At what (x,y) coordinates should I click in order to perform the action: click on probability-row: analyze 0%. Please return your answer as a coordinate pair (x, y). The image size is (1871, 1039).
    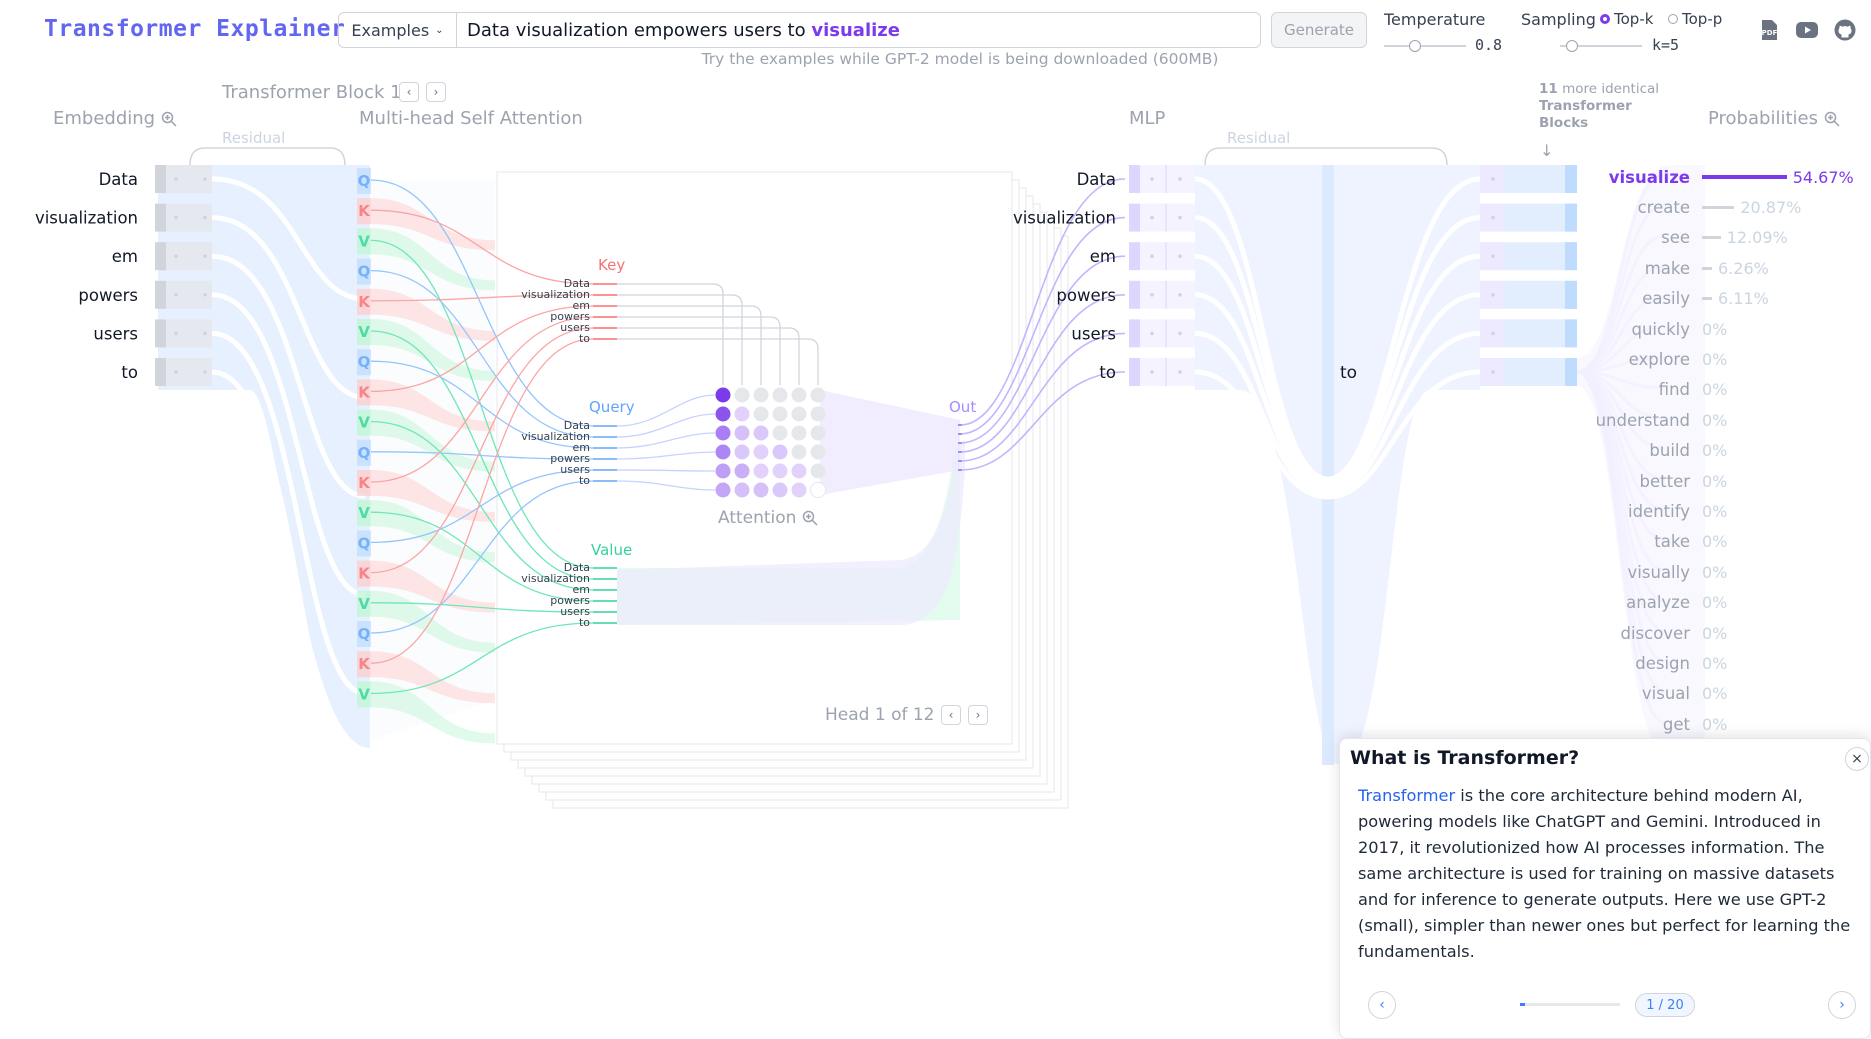
    Looking at the image, I should click on (1658, 603).